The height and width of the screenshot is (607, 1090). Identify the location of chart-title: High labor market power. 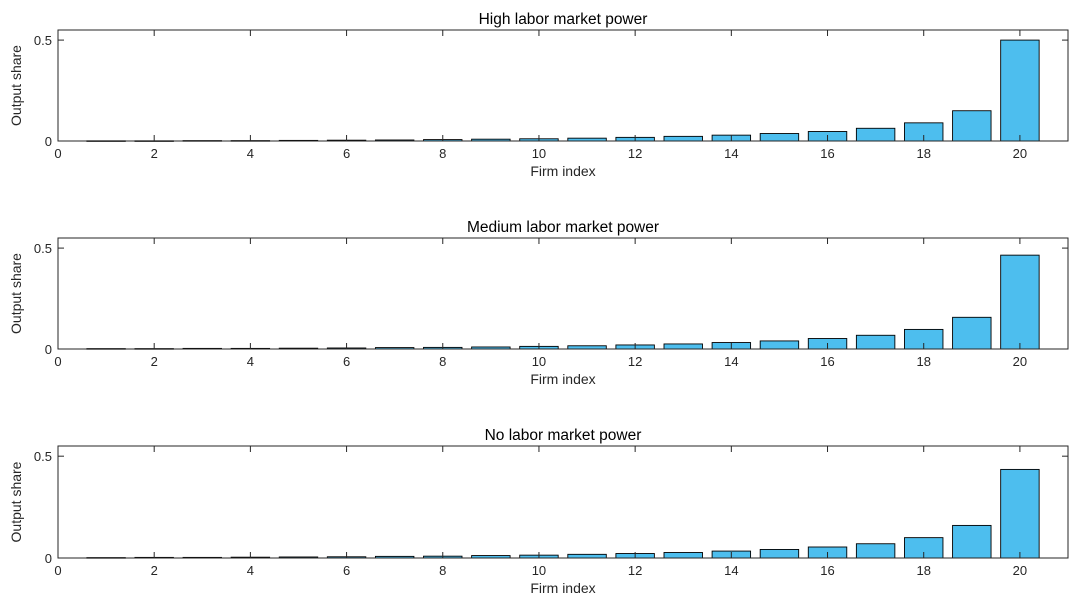
(563, 19).